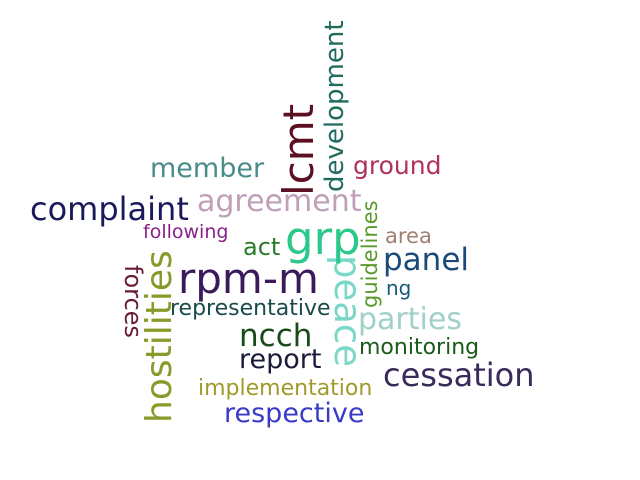  What do you see at coordinates (250, 308) in the screenshot?
I see `word-representative: representative` at bounding box center [250, 308].